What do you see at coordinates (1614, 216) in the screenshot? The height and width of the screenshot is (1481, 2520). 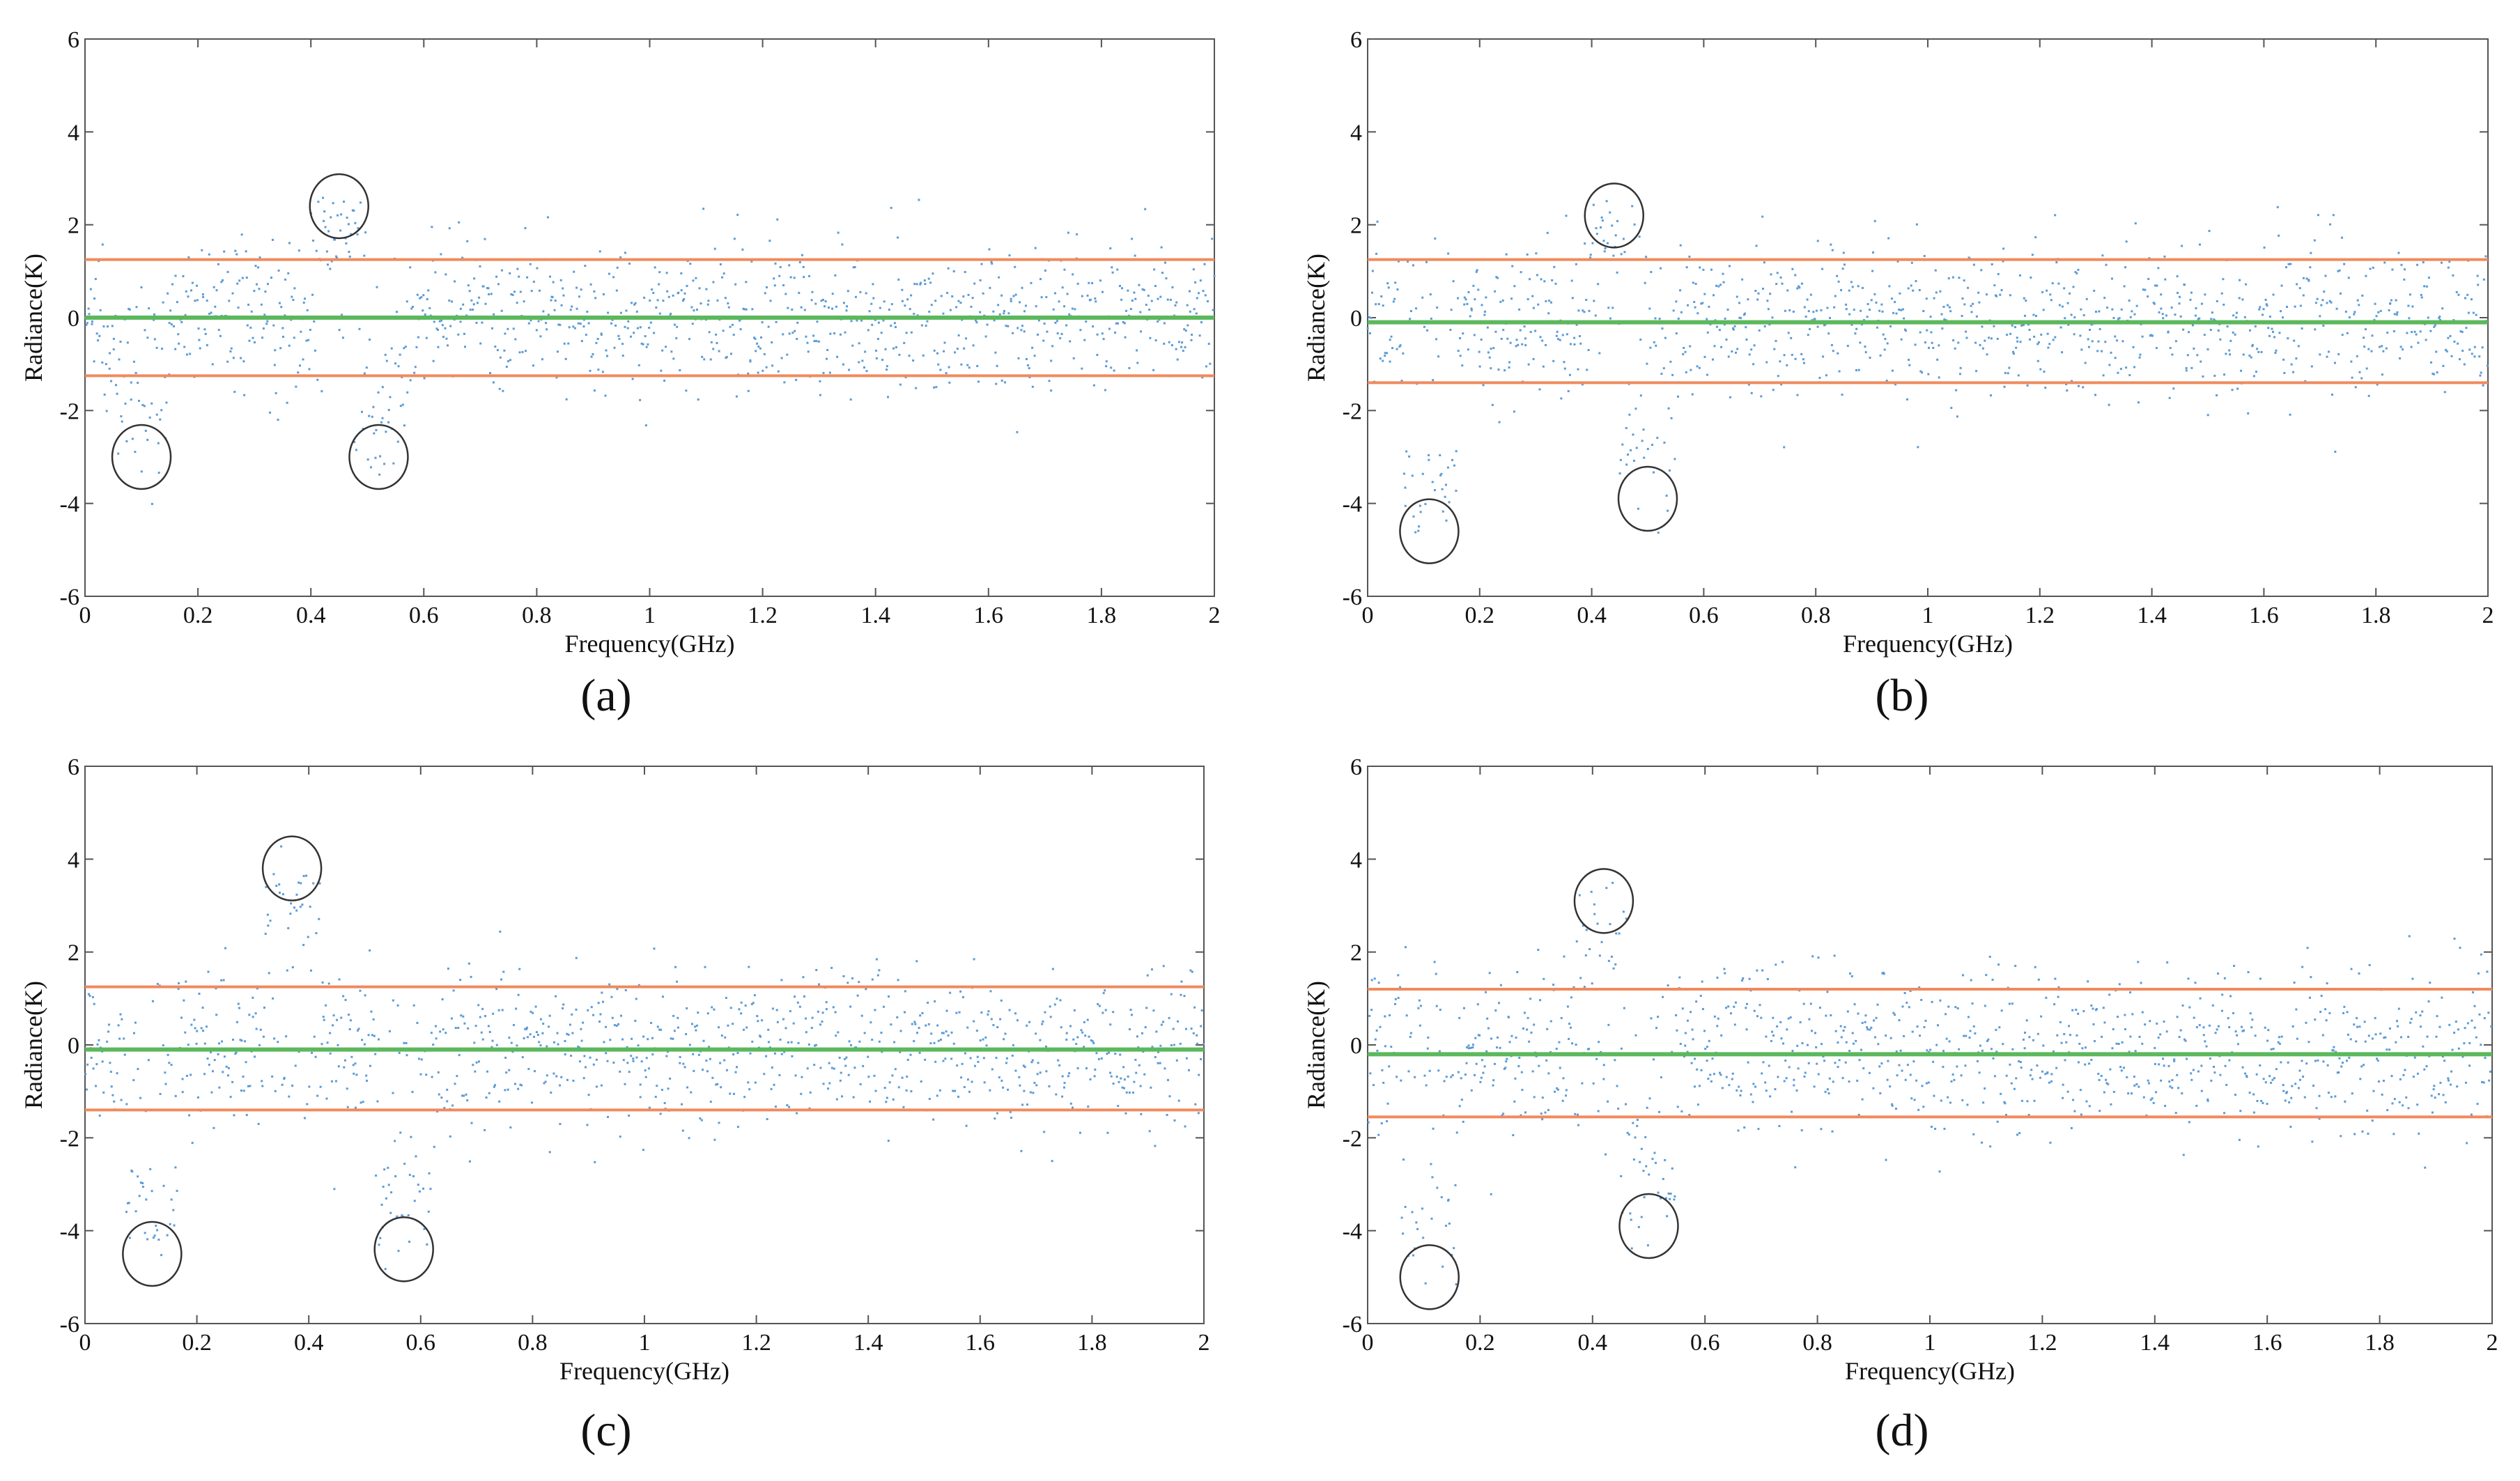 I see `outlier-circle` at bounding box center [1614, 216].